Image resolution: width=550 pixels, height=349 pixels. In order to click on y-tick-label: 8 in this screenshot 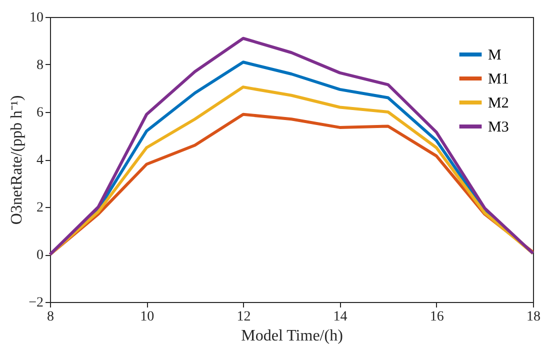, I will do `click(40, 65)`.